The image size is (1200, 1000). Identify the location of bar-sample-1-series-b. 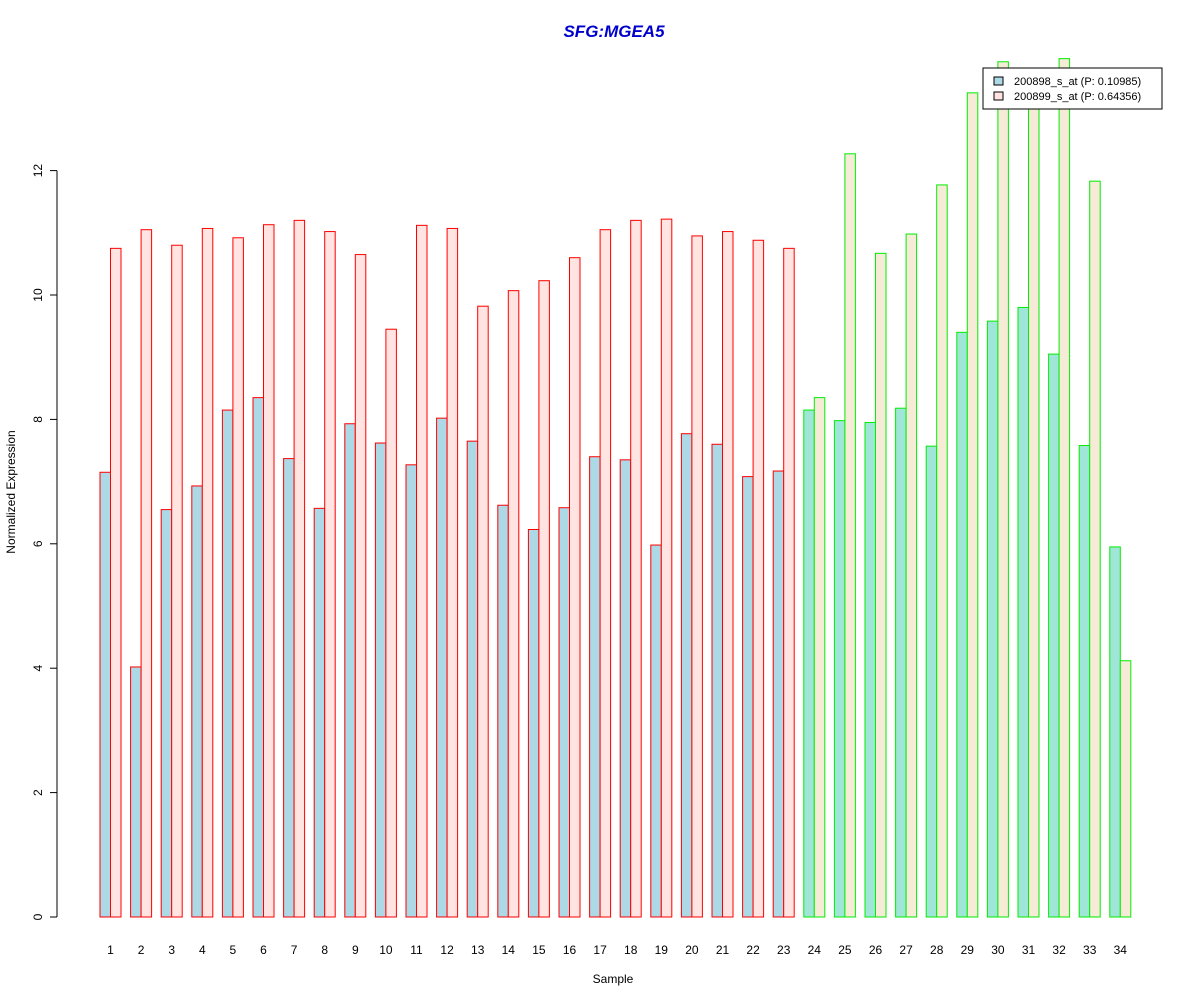
(116, 582).